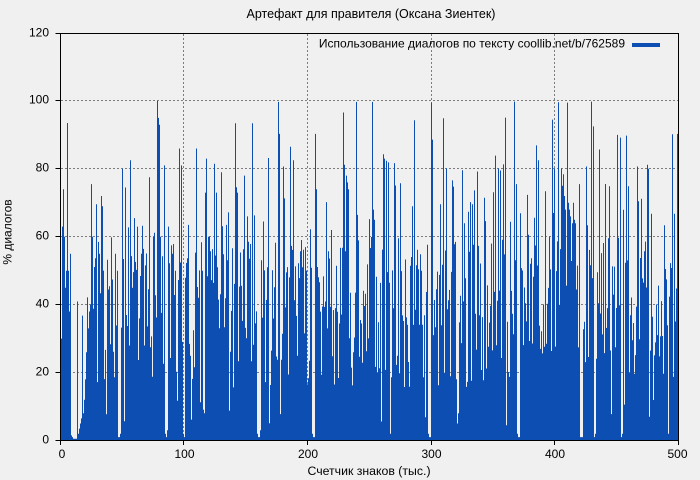  Describe the element at coordinates (43, 371) in the screenshot. I see `svg-text: 20` at that location.